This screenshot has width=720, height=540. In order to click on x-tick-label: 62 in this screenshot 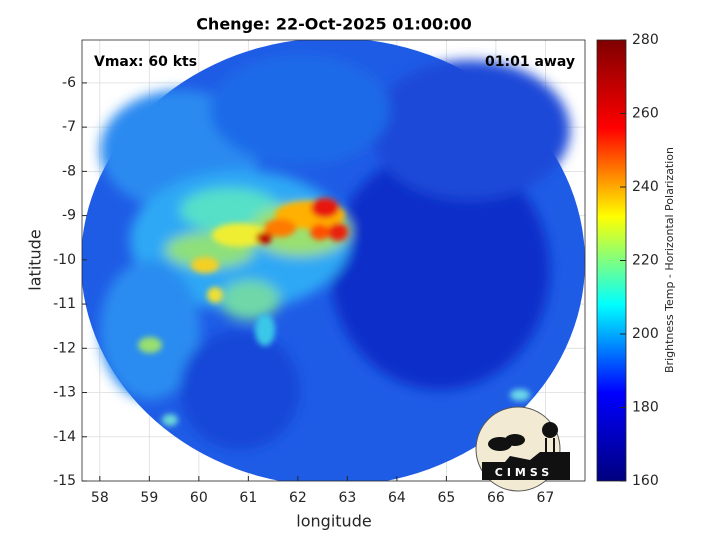, I will do `click(298, 498)`.